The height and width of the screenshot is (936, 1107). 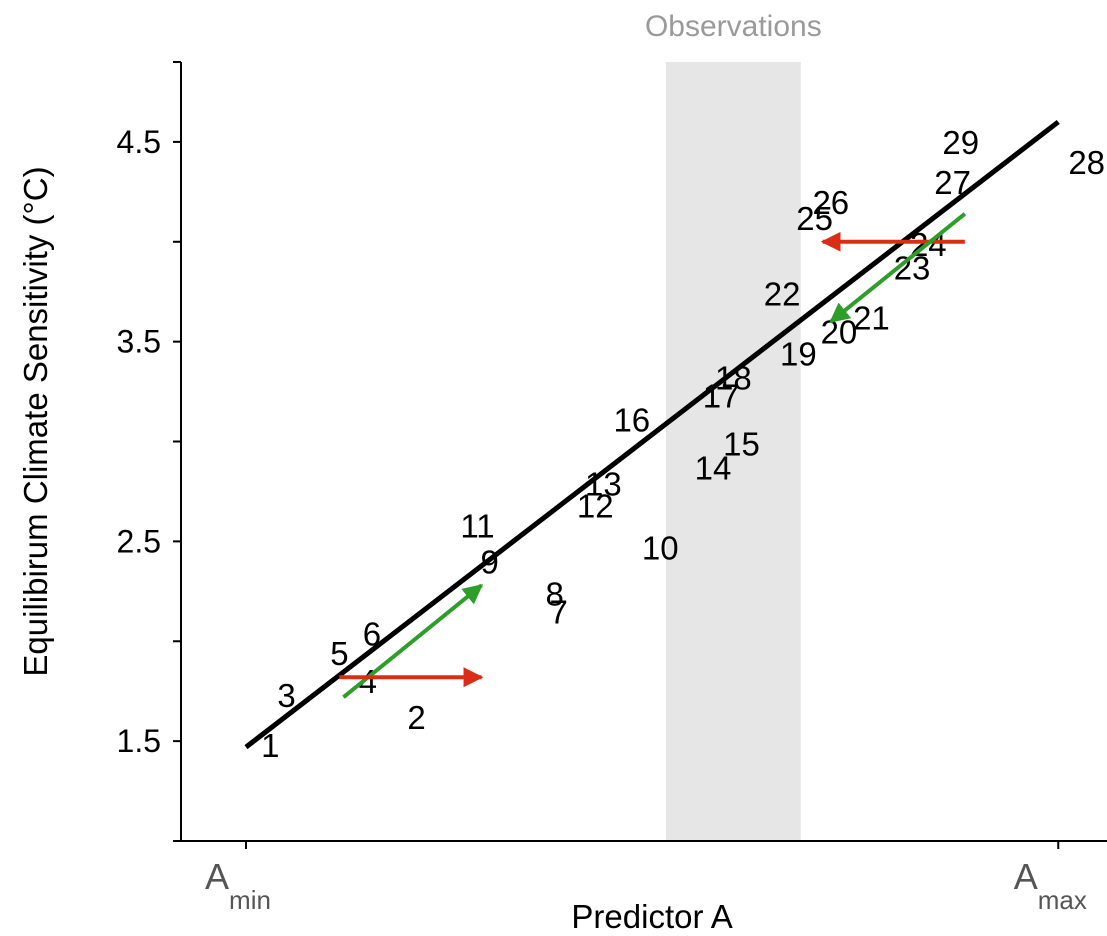 What do you see at coordinates (139, 541) in the screenshot?
I see `y-tick-label: 2.5` at bounding box center [139, 541].